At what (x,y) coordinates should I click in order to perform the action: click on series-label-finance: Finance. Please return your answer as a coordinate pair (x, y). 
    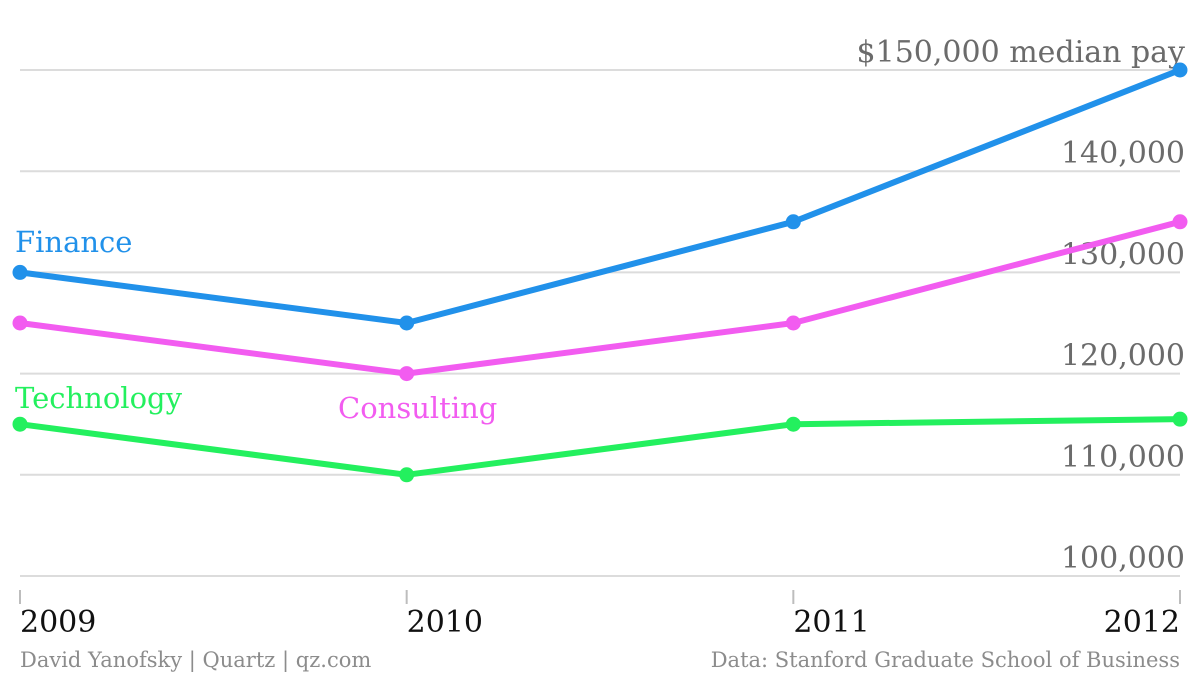
    Looking at the image, I should click on (73, 242).